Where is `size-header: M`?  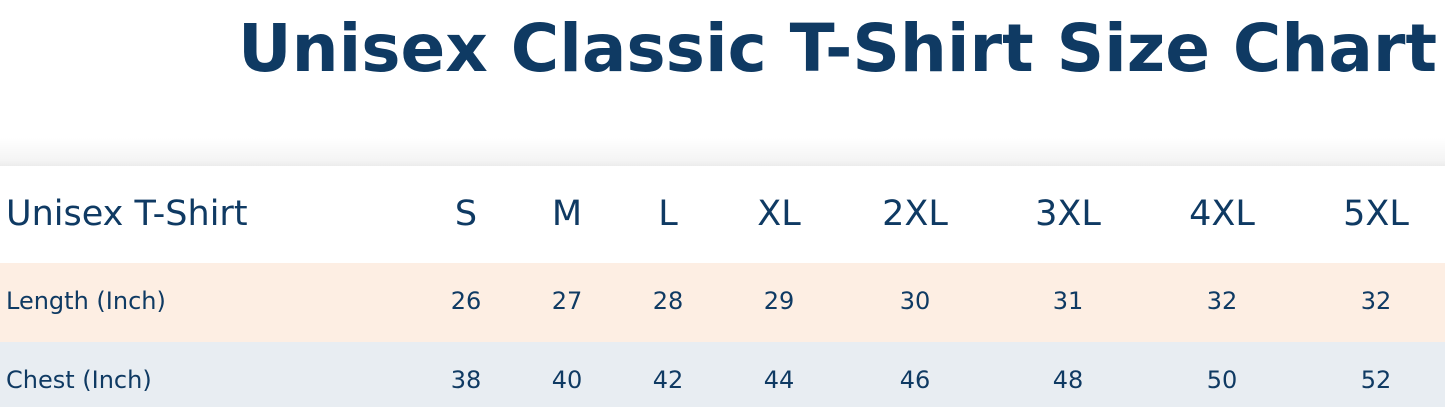 size-header: M is located at coordinates (567, 214).